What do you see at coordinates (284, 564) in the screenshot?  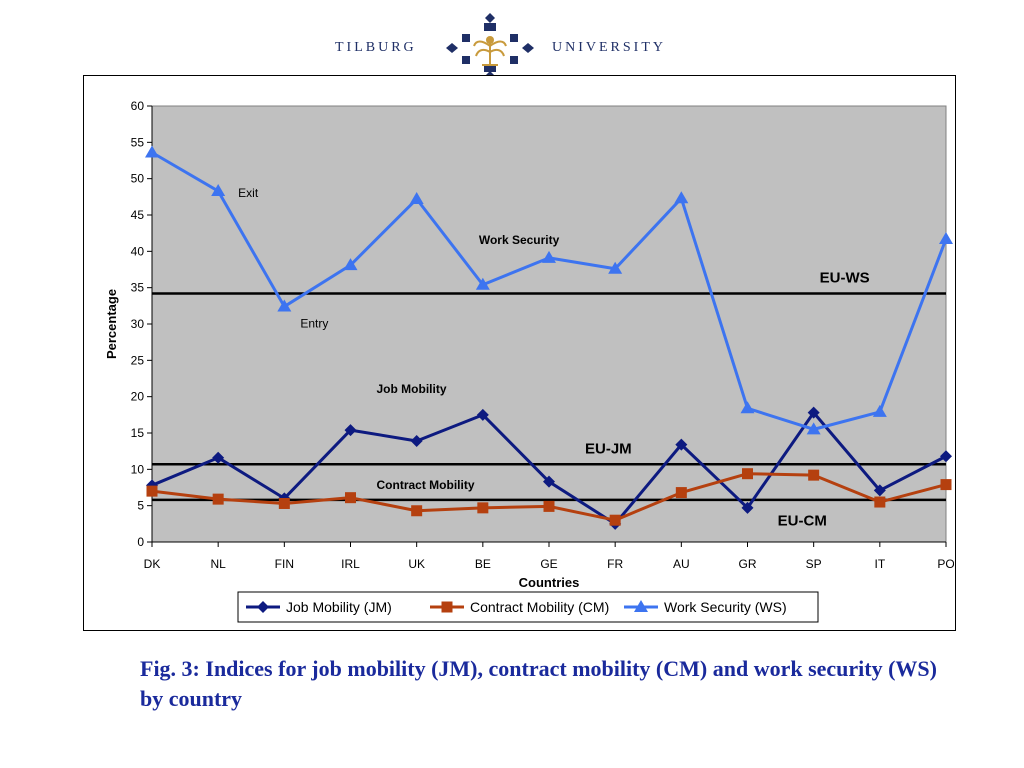 I see `x-tick-label: FIN` at bounding box center [284, 564].